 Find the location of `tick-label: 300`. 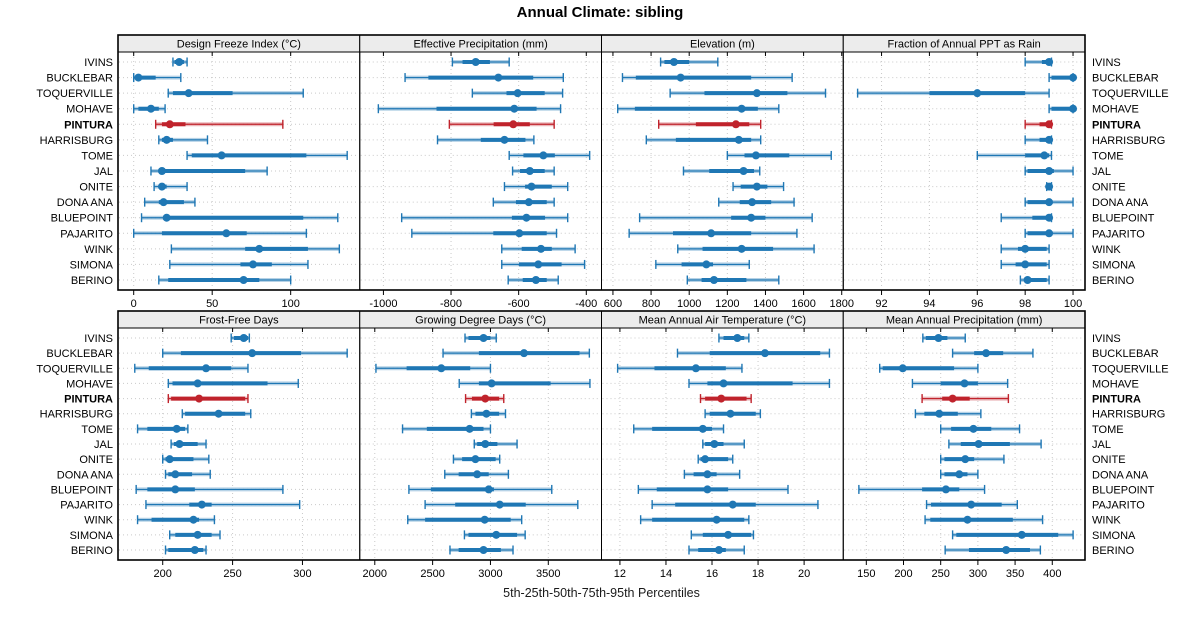

tick-label: 300 is located at coordinates (978, 574).